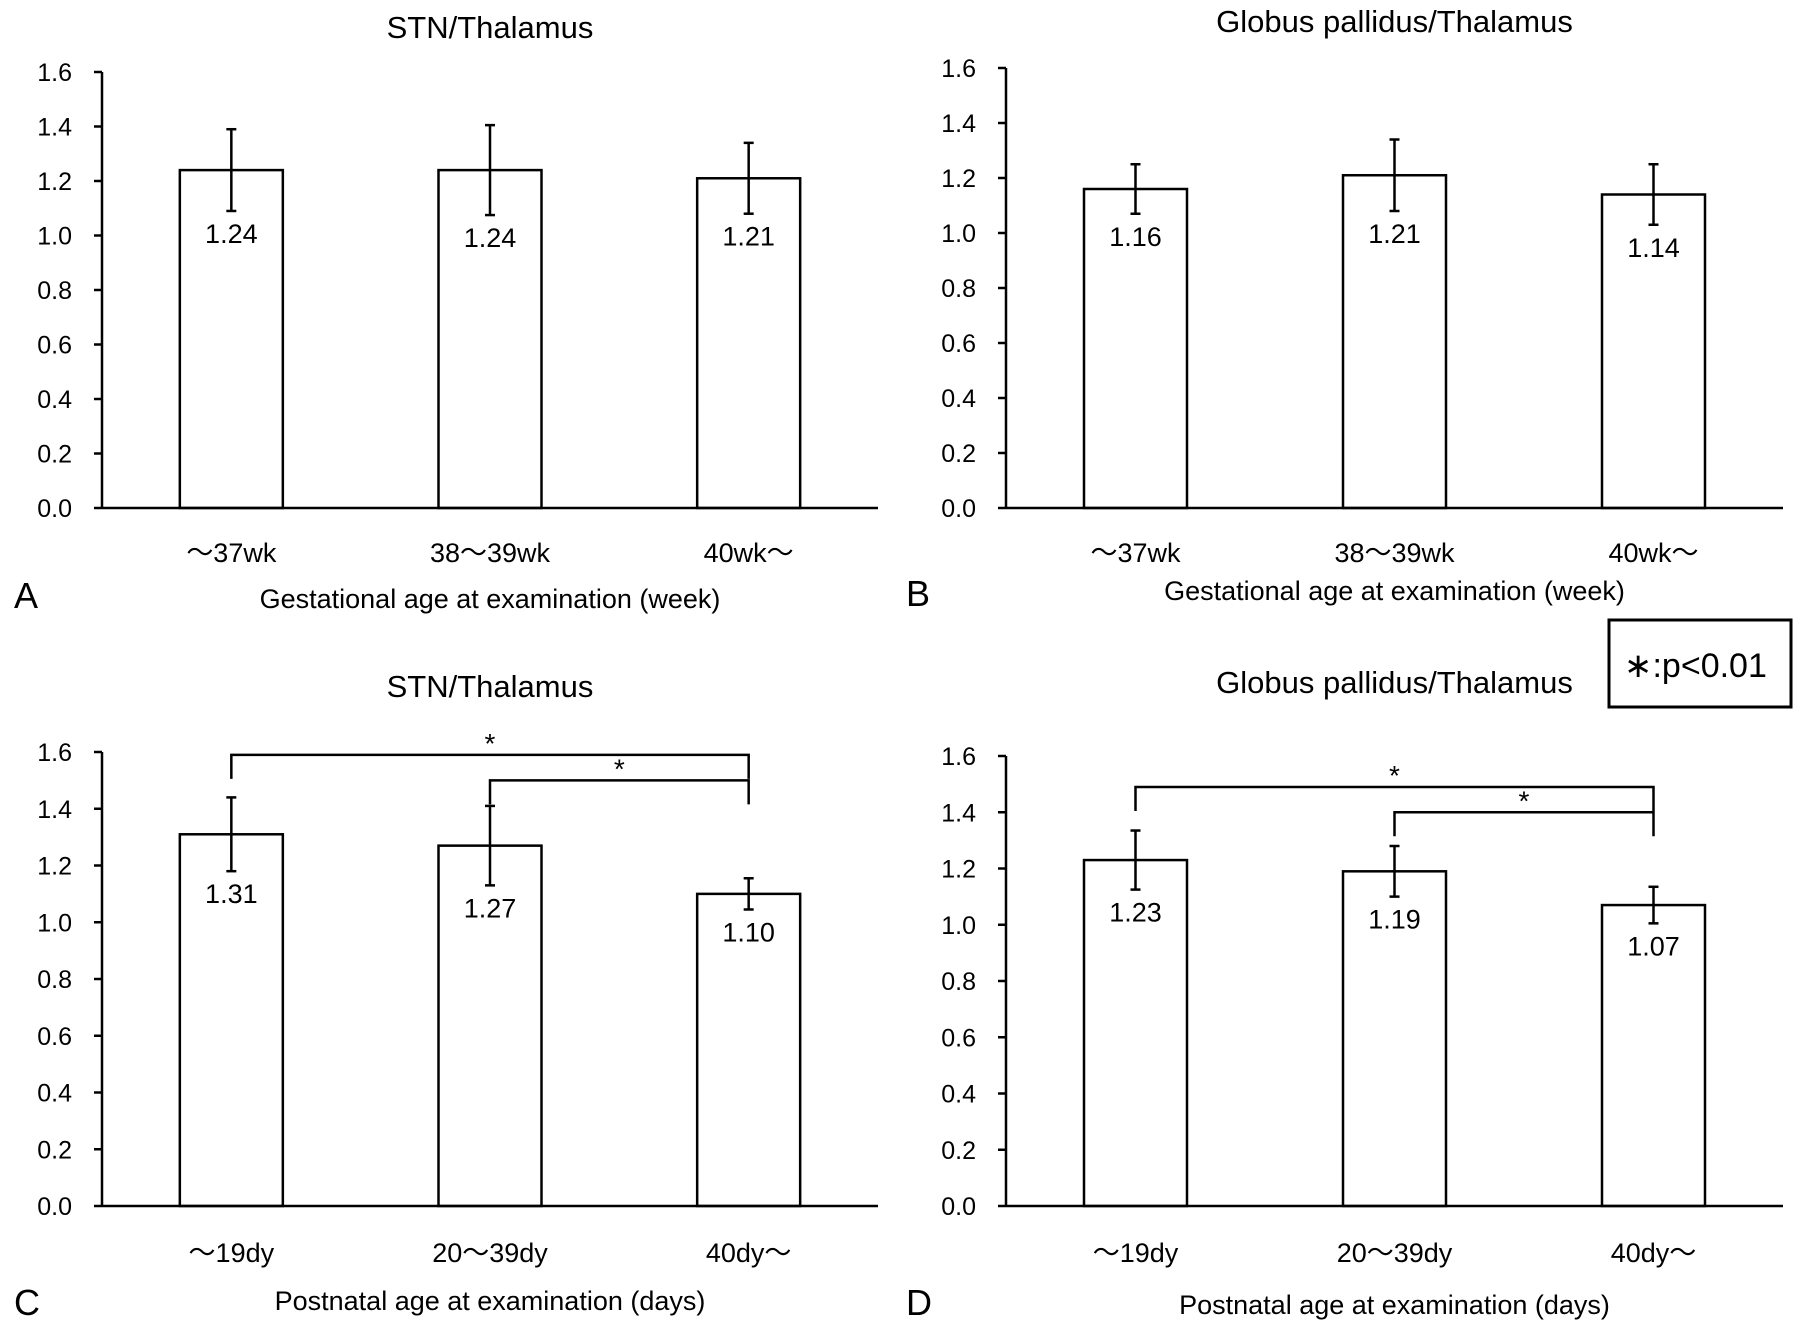 The width and height of the screenshot is (1800, 1328). What do you see at coordinates (748, 932) in the screenshot?
I see `data-label: 1.10` at bounding box center [748, 932].